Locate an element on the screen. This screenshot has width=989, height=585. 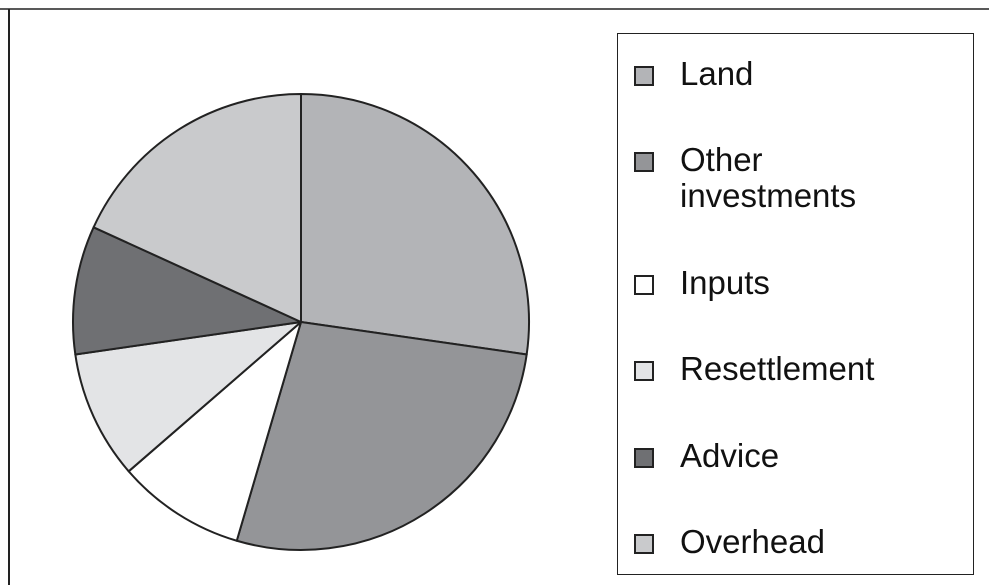
legend-label: Other investments is located at coordinates (768, 178).